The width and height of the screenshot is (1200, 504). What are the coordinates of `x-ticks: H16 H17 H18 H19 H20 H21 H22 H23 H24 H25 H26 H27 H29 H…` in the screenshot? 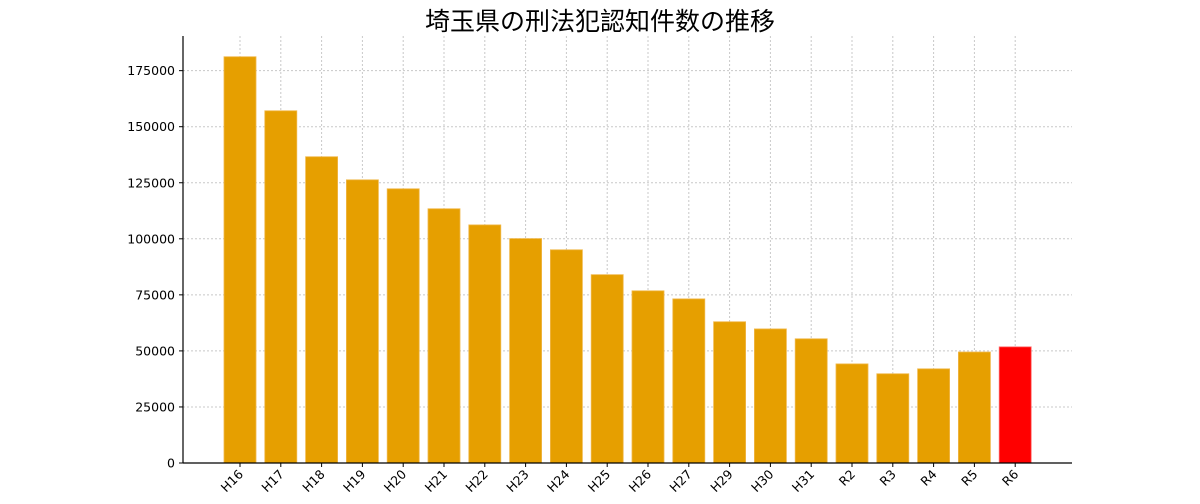 It's located at (619, 479).